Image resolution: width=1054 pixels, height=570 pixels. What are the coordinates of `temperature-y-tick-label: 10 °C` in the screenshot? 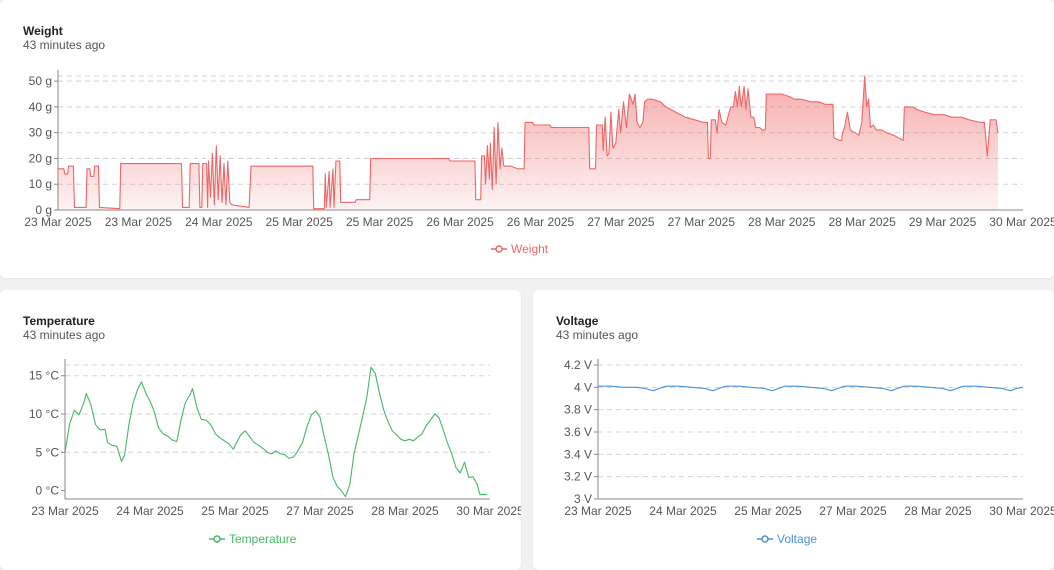 It's located at (44, 414).